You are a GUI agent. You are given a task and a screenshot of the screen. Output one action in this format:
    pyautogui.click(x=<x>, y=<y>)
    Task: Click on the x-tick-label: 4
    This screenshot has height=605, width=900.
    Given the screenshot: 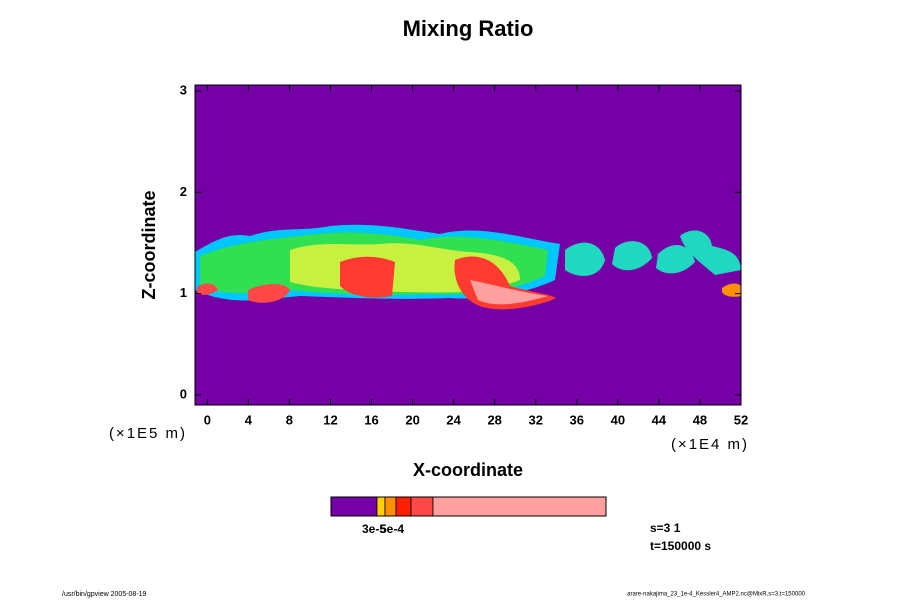 What is the action you would take?
    pyautogui.click(x=249, y=419)
    